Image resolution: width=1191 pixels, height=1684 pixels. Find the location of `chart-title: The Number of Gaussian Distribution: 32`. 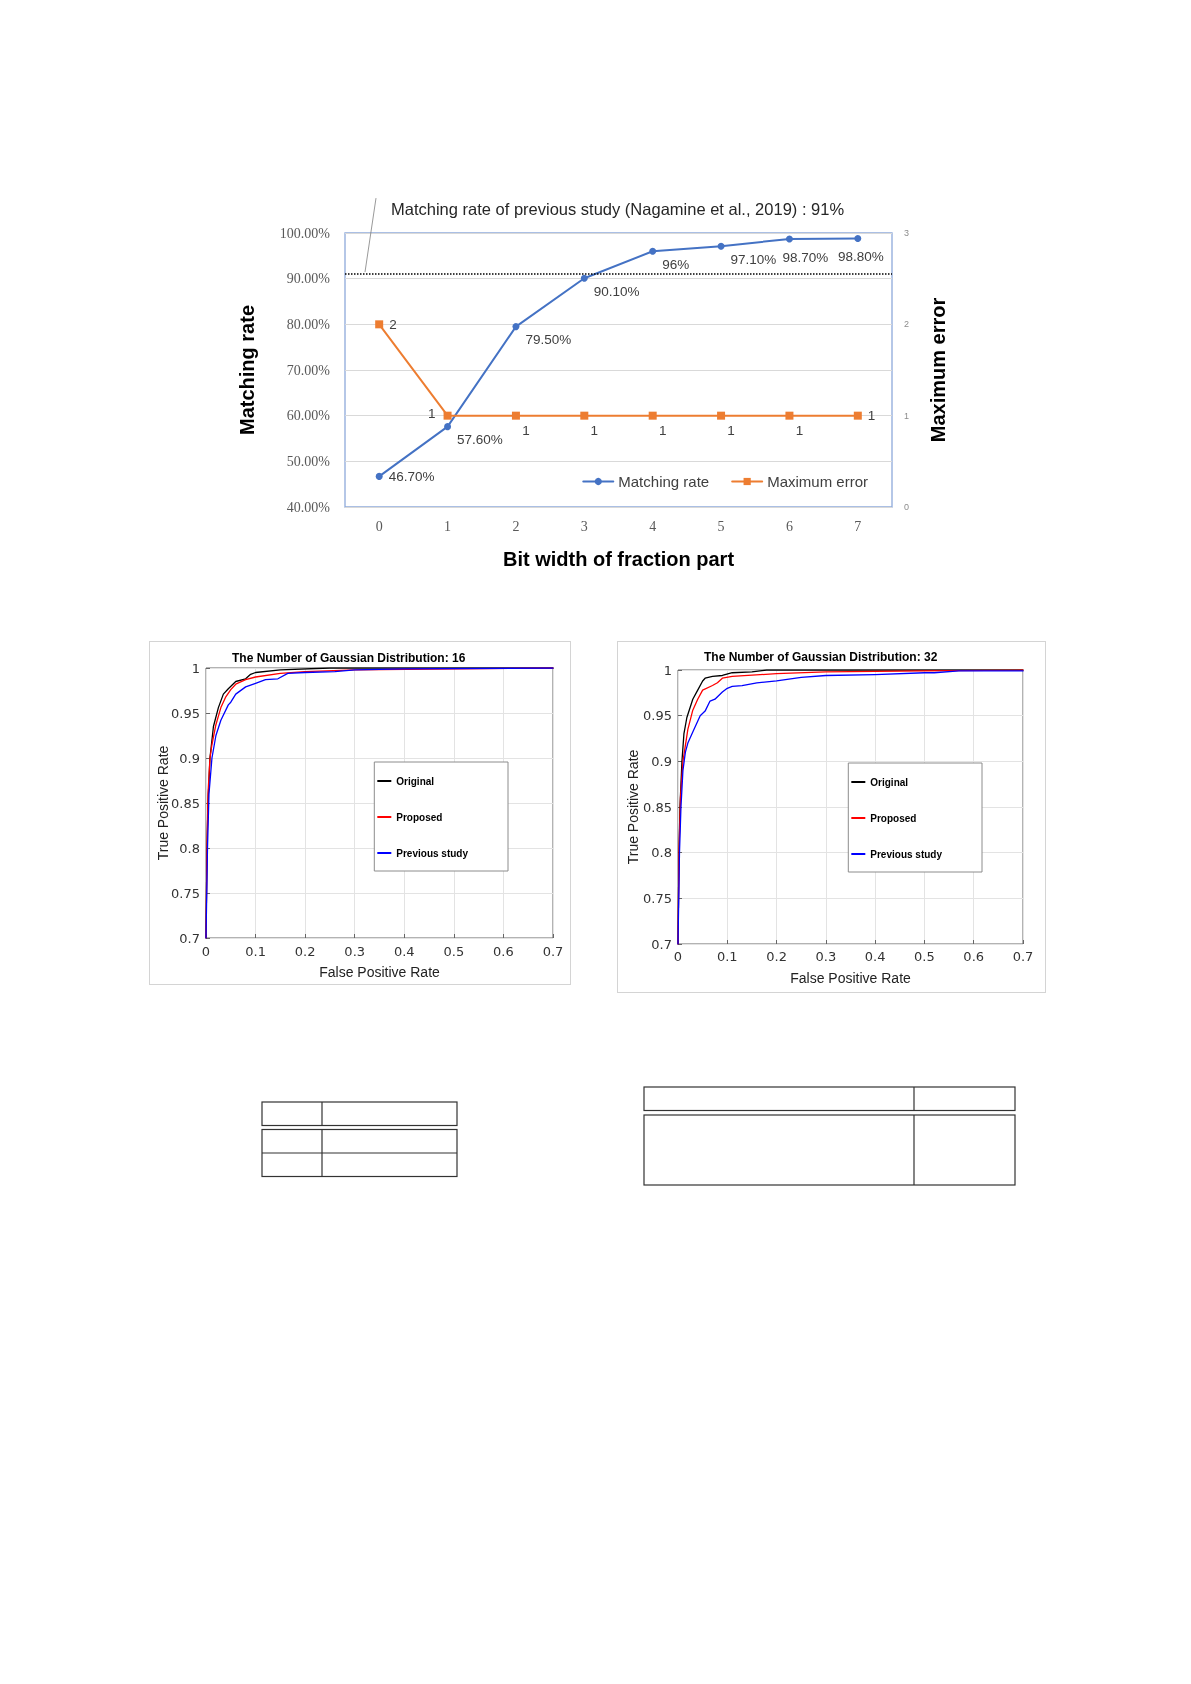

chart-title: The Number of Gaussian Distribution: 32 is located at coordinates (821, 657).